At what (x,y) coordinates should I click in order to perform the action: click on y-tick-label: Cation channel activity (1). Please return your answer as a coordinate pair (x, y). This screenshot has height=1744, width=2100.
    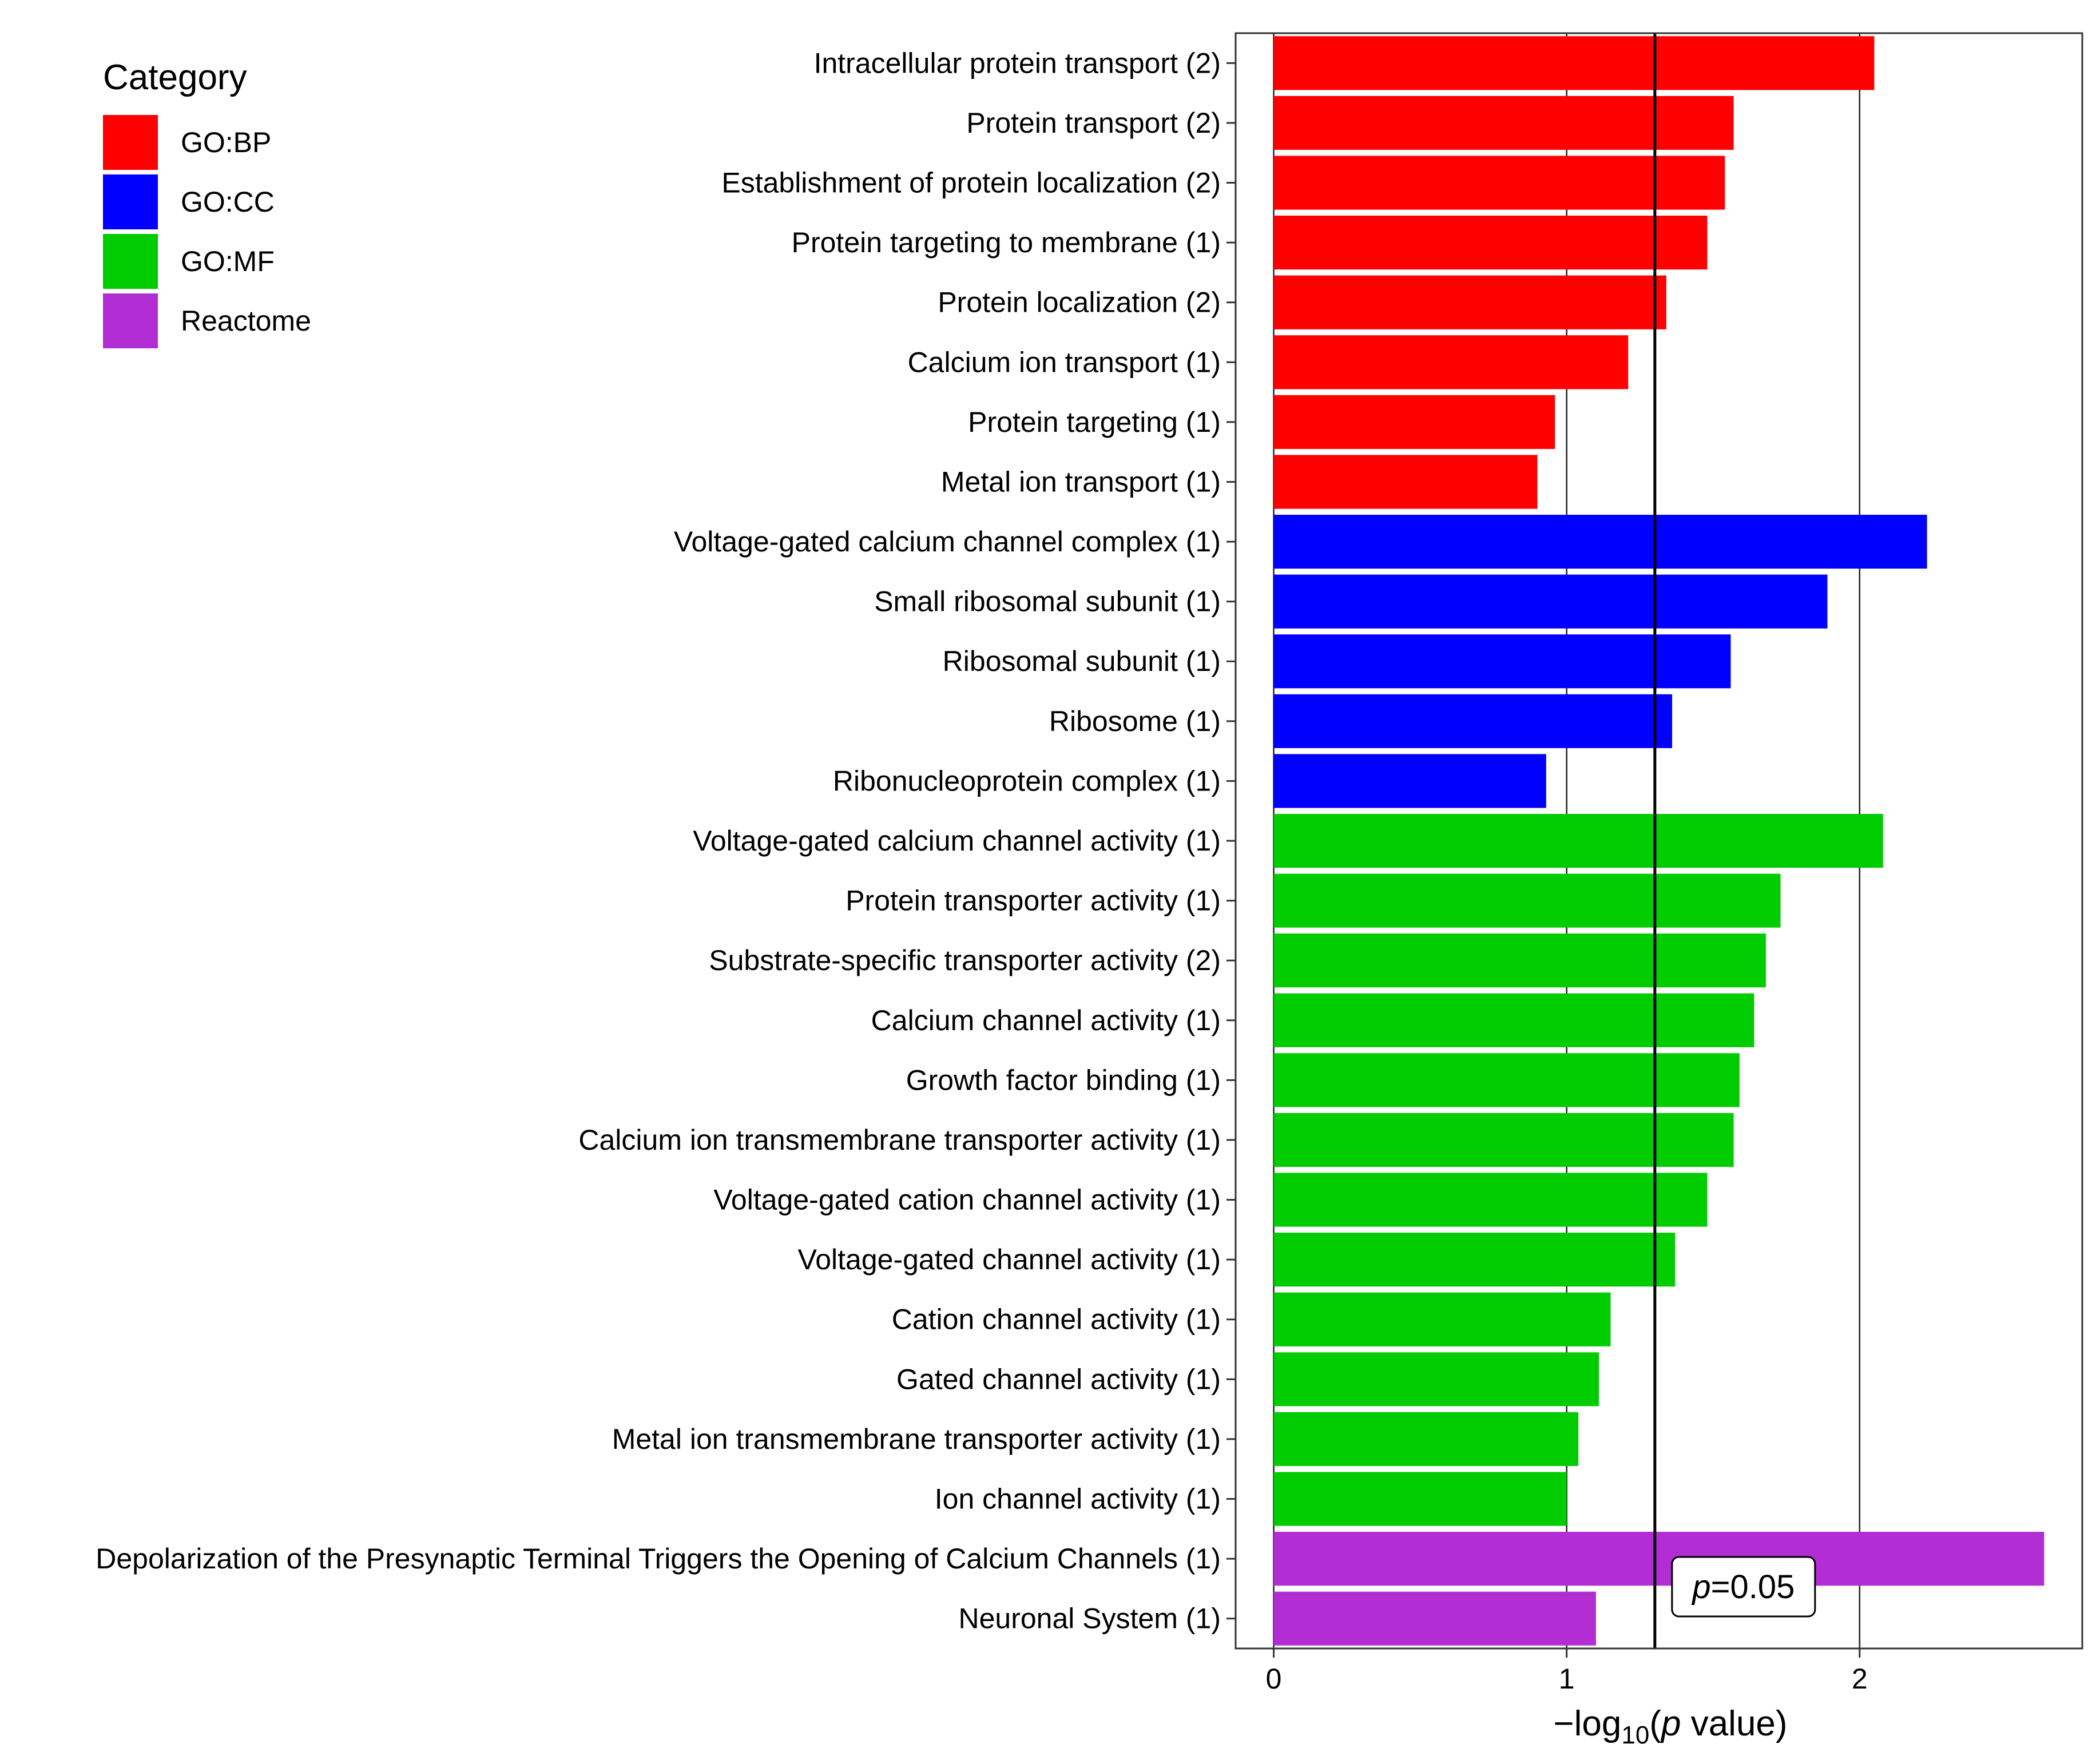
    Looking at the image, I should click on (1056, 1320).